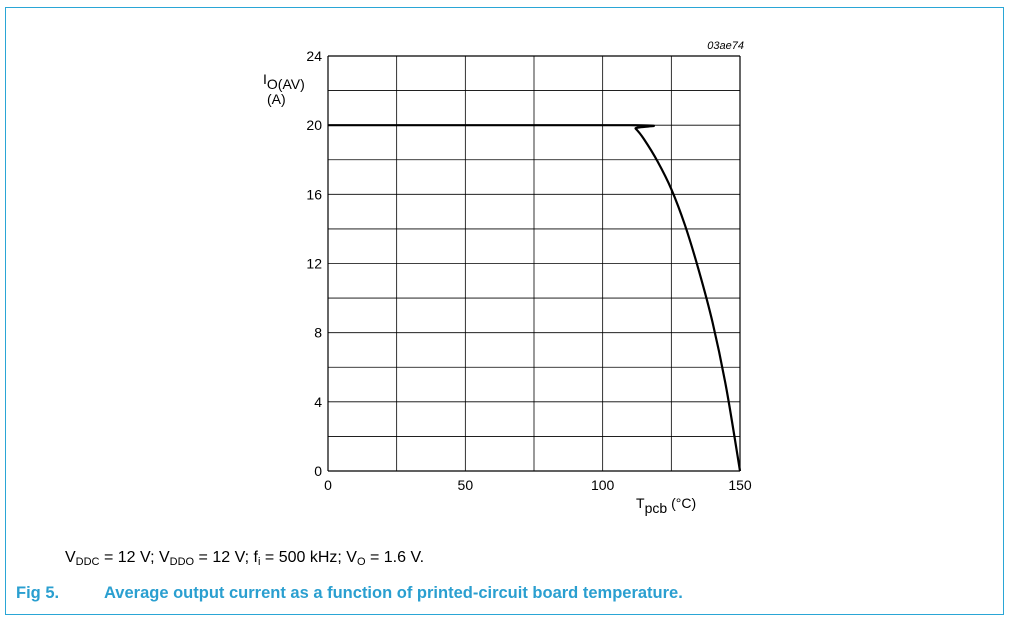  Describe the element at coordinates (683, 503) in the screenshot. I see `x-axis-label-unit: (°C)` at that location.